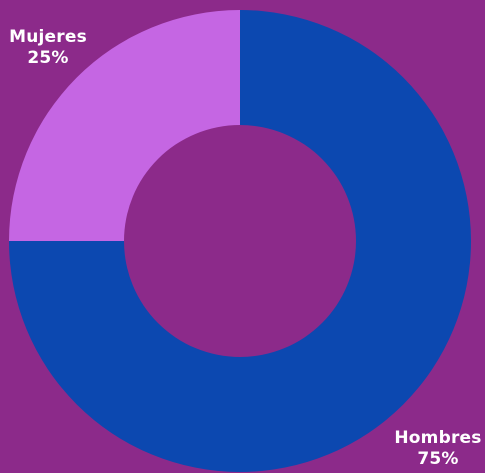 The width and height of the screenshot is (485, 473). I want to click on hombres-name: Hombres, so click(438, 438).